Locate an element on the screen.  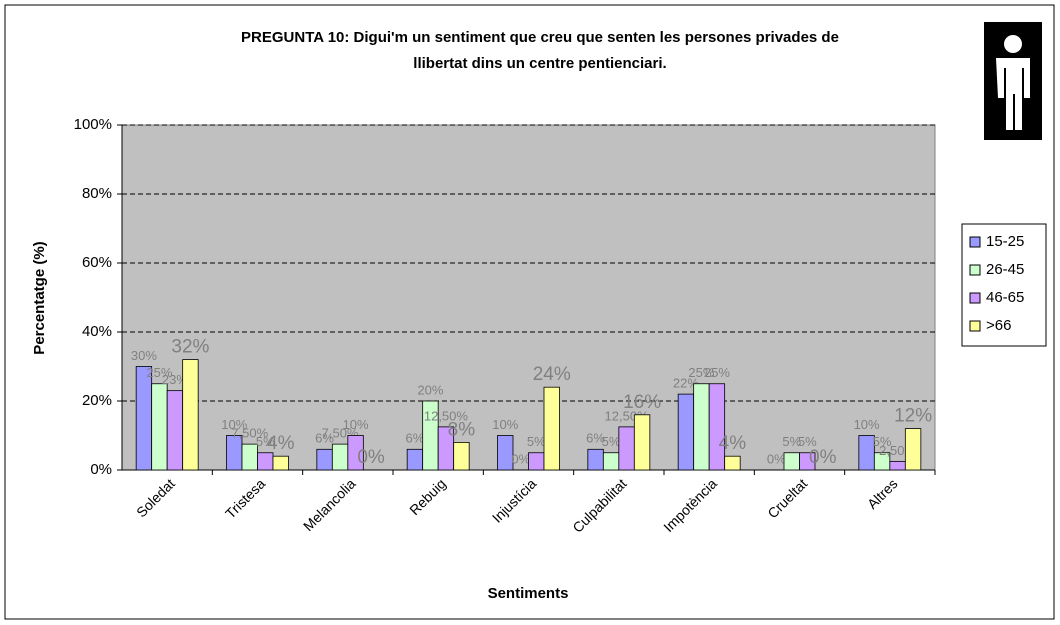
value-label: 20% is located at coordinates (430, 389).